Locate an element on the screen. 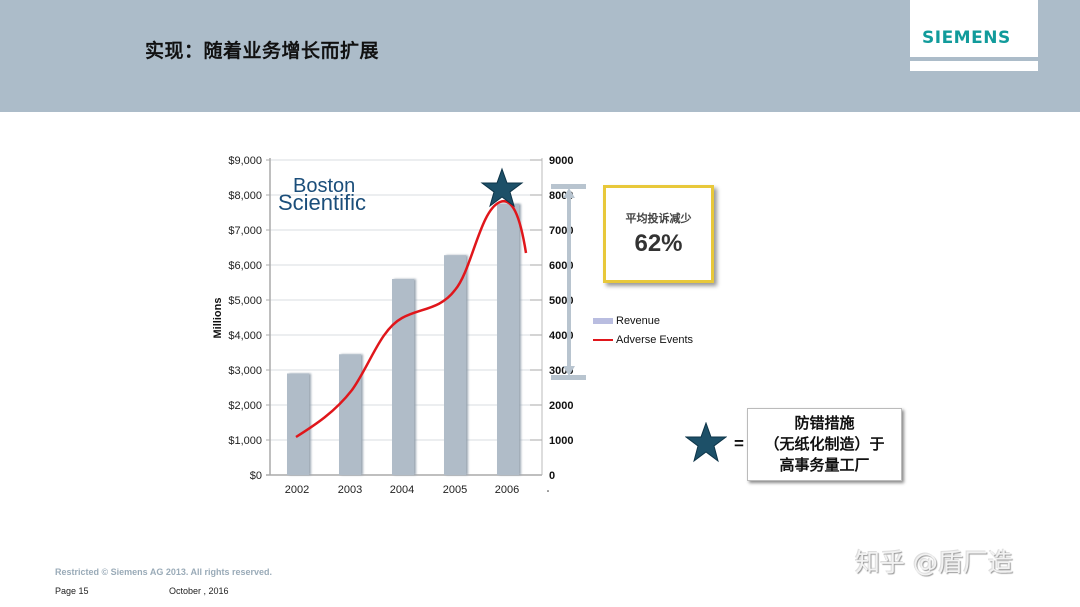  star-icon is located at coordinates (706, 442).